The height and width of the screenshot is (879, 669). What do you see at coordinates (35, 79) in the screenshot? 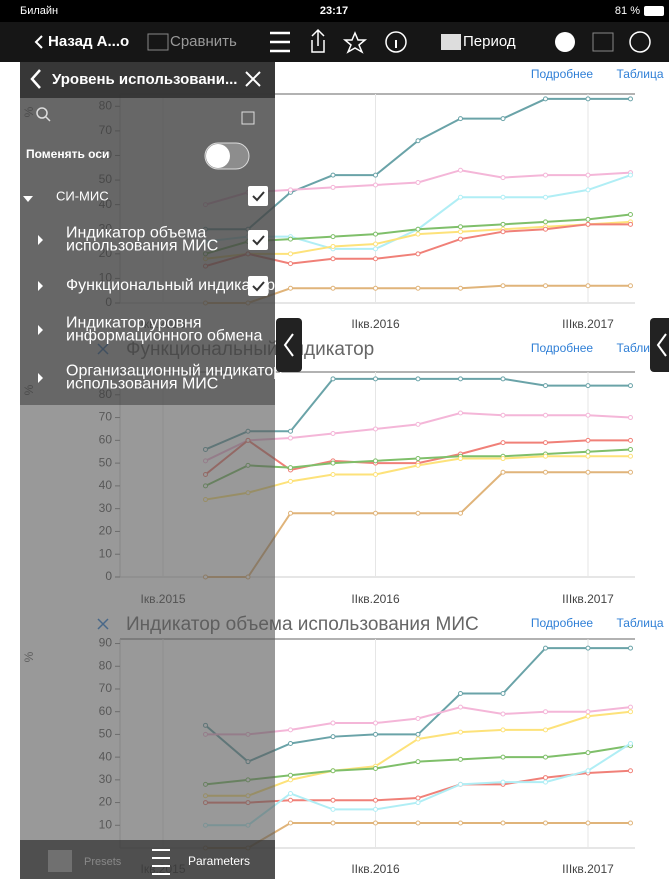
I see `panel-back` at bounding box center [35, 79].